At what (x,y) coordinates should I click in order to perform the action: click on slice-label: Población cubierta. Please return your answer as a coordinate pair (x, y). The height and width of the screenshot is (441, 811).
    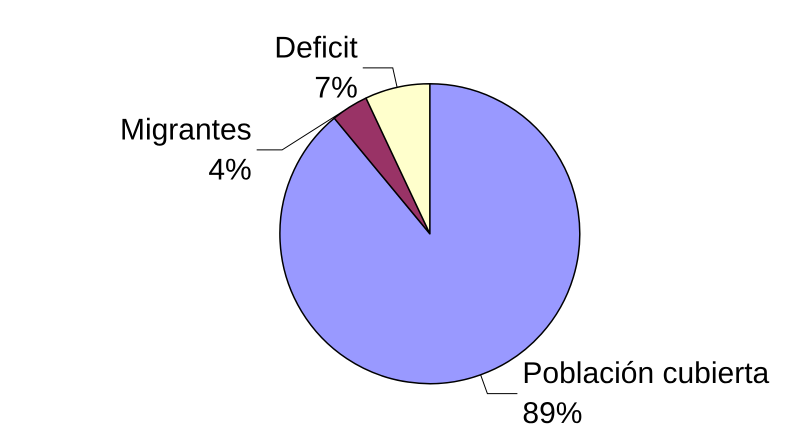
    Looking at the image, I should click on (646, 373).